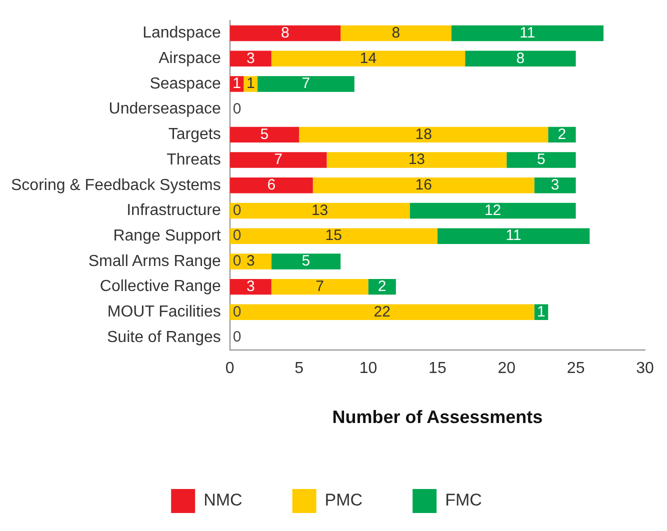 The image size is (667, 531). Describe the element at coordinates (164, 109) in the screenshot. I see `y-tick-label: Underseaspace` at that location.